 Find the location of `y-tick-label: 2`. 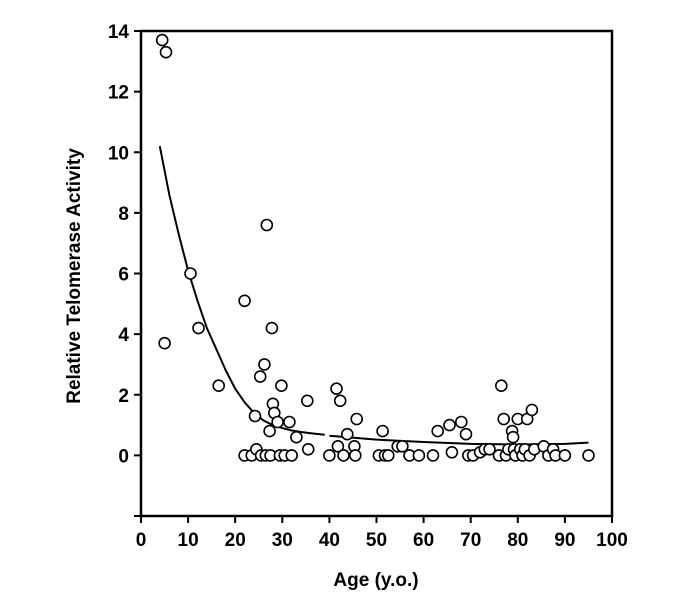

y-tick-label: 2 is located at coordinates (123, 396).